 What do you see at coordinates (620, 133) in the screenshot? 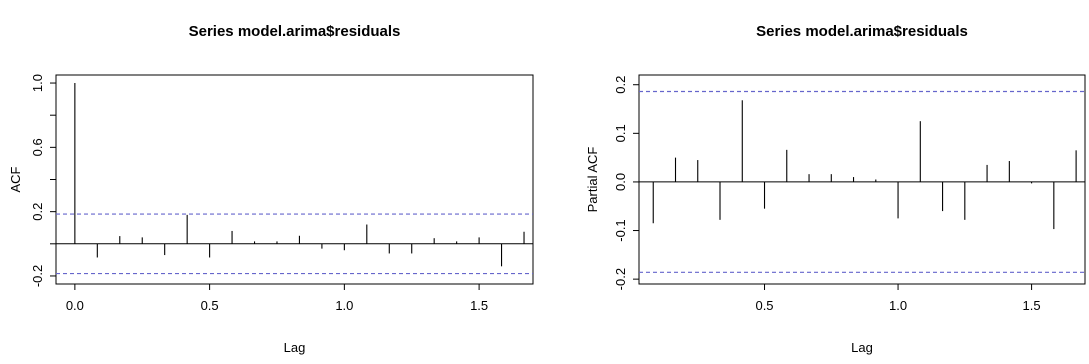
I see `pacf-y-tick-label: 0.1` at bounding box center [620, 133].